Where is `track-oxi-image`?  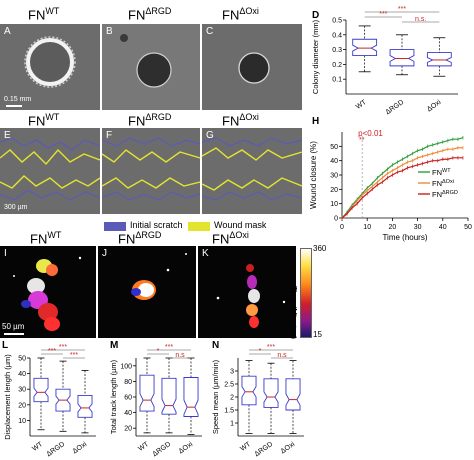 track-oxi-image is located at coordinates (251, 296).